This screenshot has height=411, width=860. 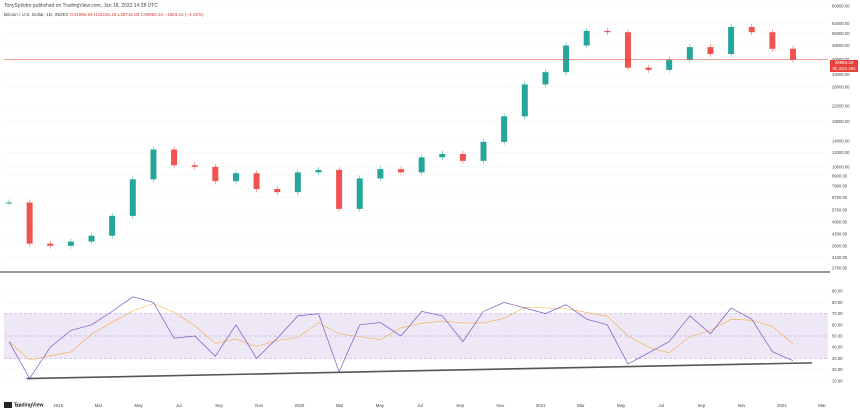 I want to click on tradingview-logo: TradingView, so click(x=23, y=405).